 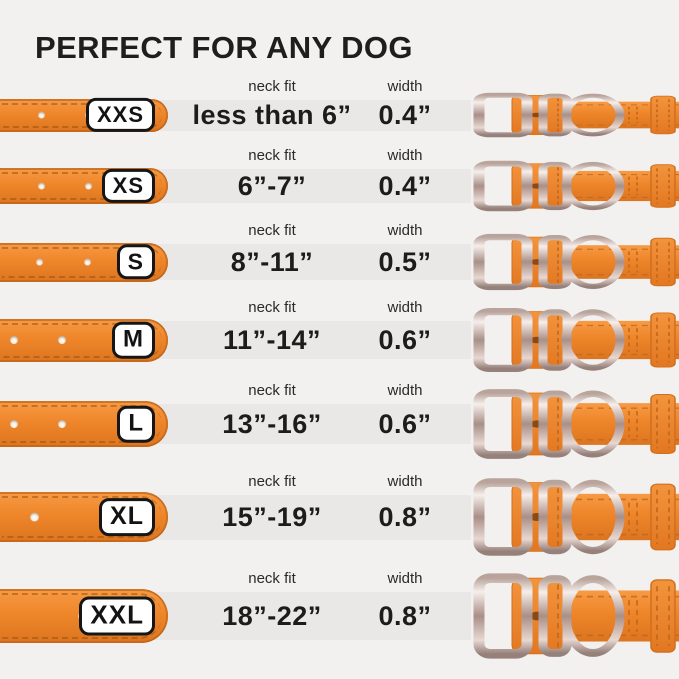 I want to click on width-value: 0.5”, so click(x=405, y=261).